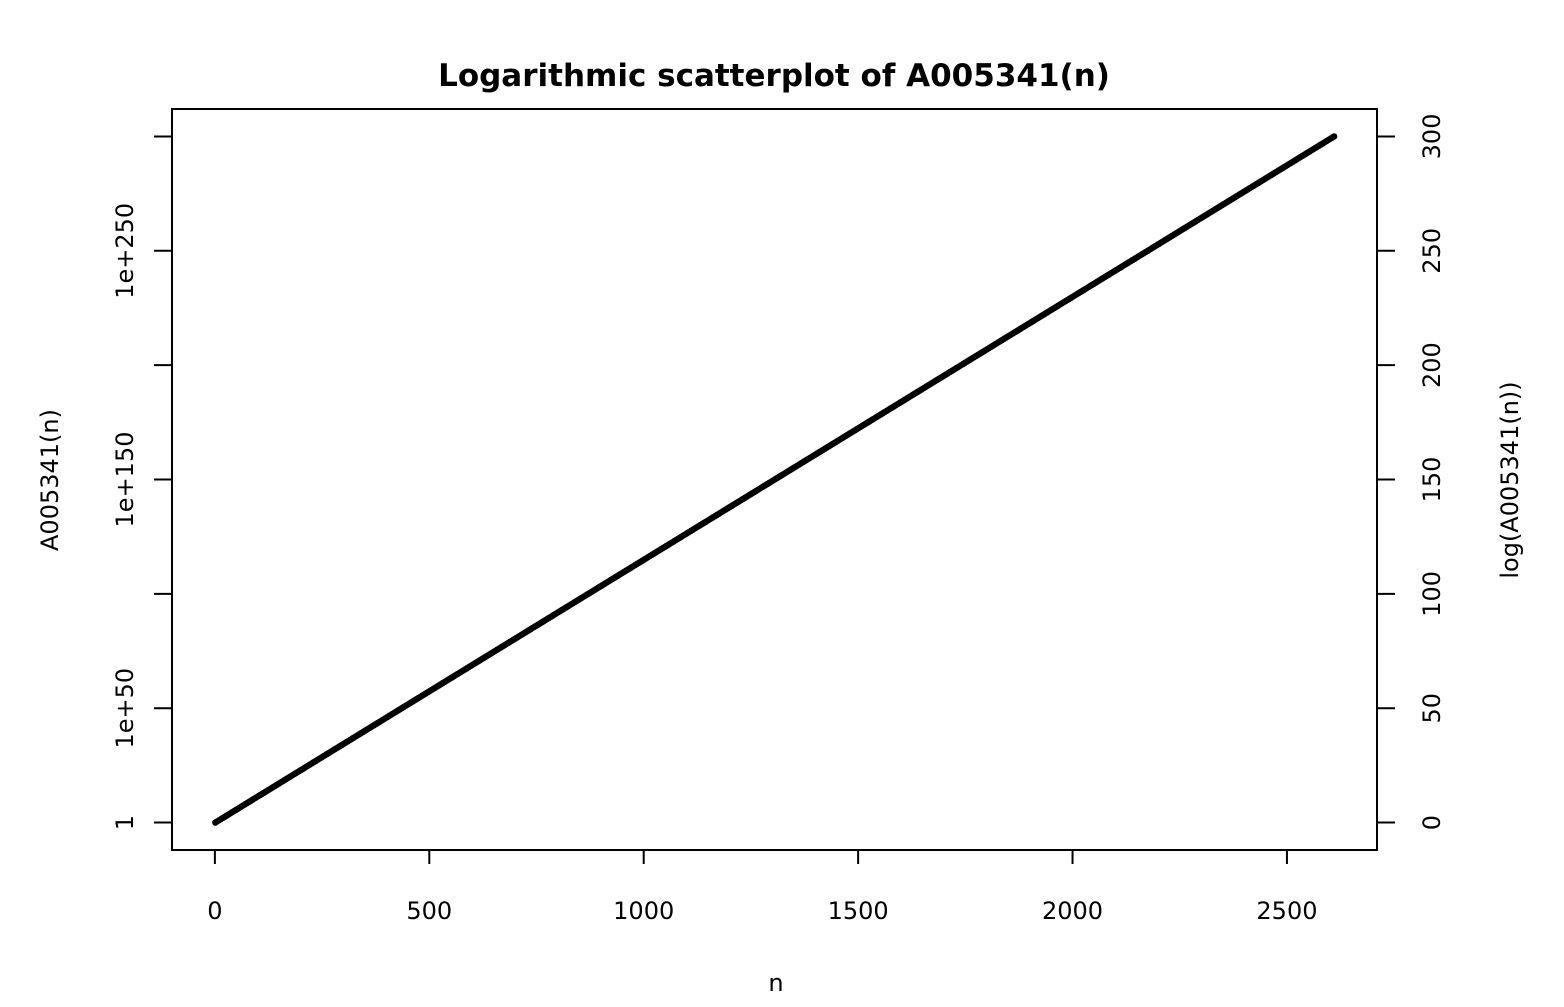 The image size is (1564, 1007). Describe the element at coordinates (125, 480) in the screenshot. I see `left-y-tick-label: 1e+150` at that location.